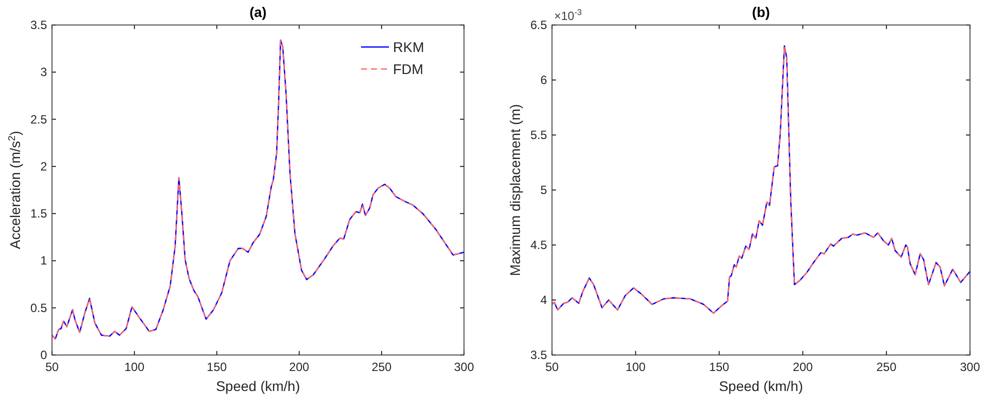  Describe the element at coordinates (44, 166) in the screenshot. I see `y-tick-label: 2` at that location.